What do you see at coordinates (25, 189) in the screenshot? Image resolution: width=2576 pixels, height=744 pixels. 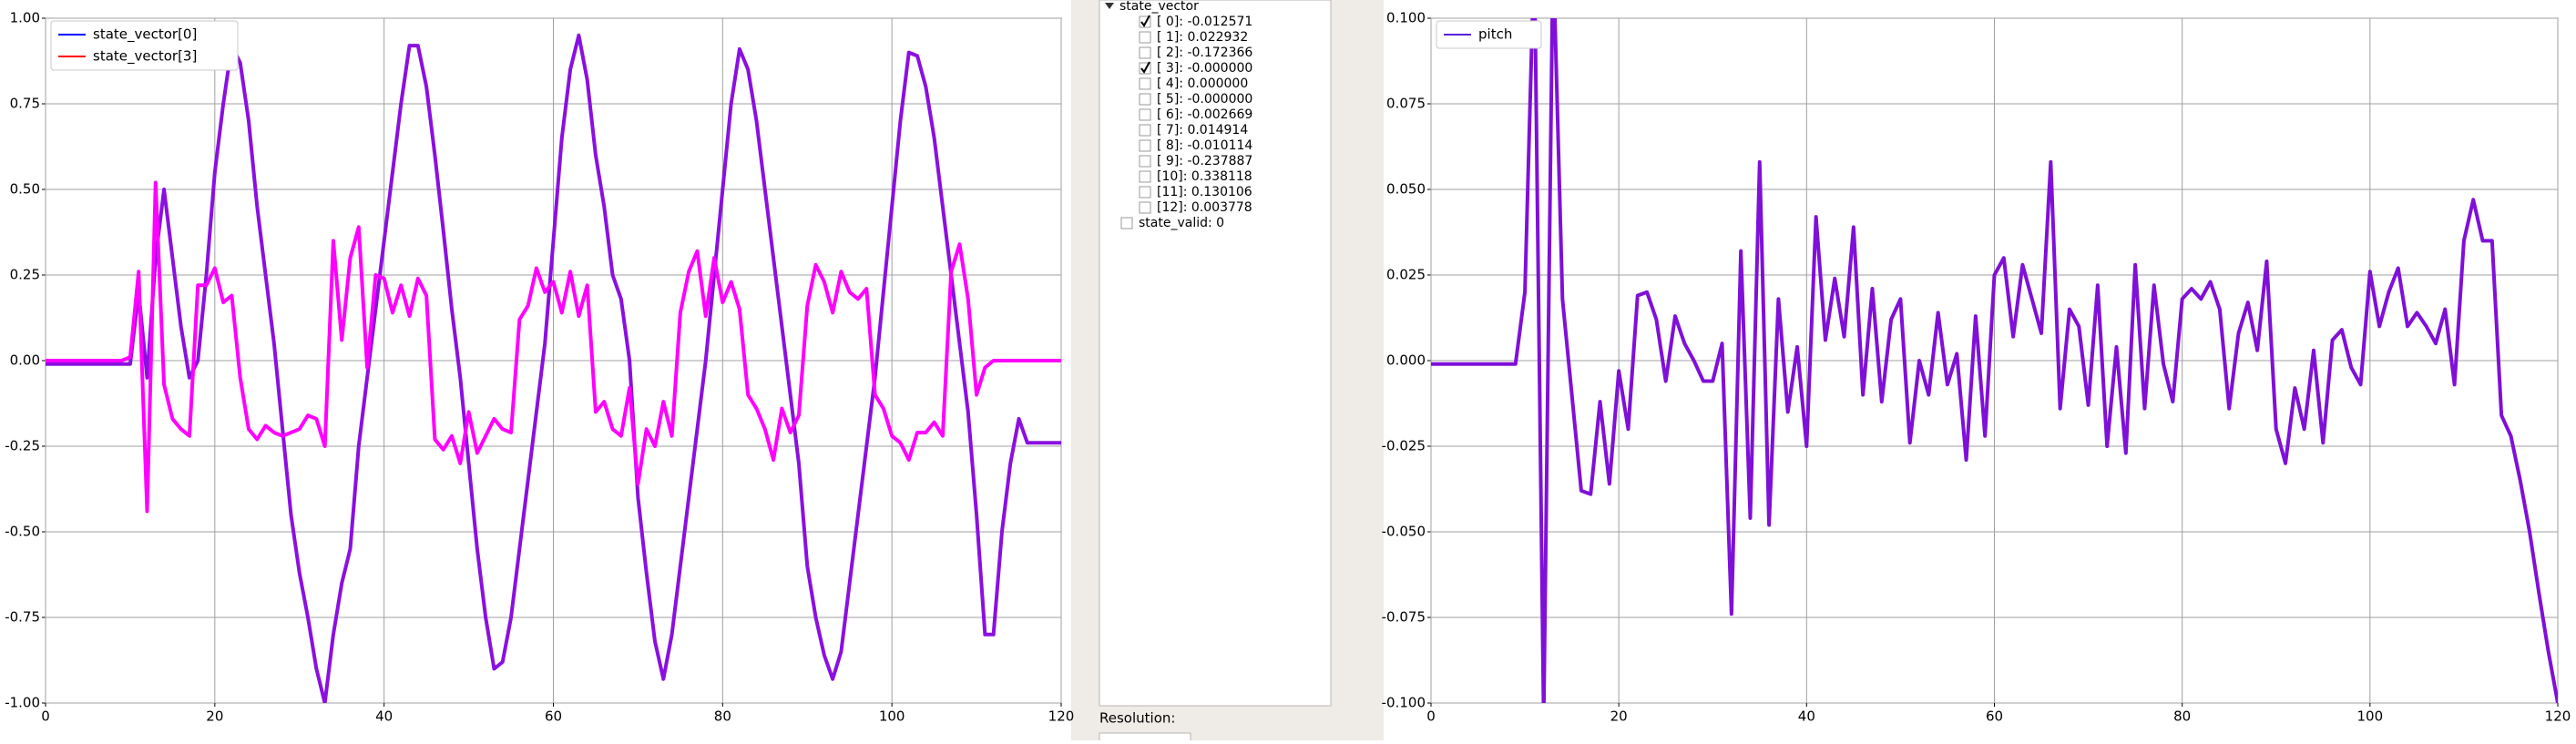 I see `y-tick-label: 0.50` at bounding box center [25, 189].